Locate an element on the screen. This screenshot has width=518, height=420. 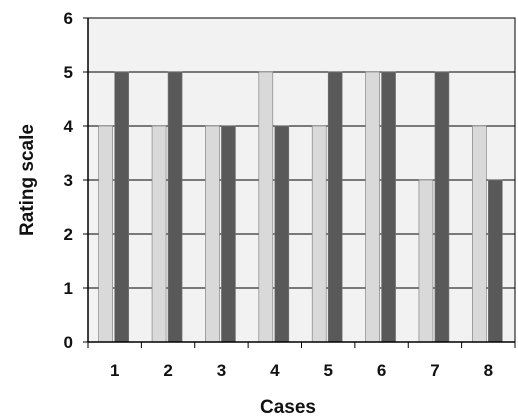
y-tick-labels: 0 1 2 3 4 5 6 is located at coordinates (69, 180).